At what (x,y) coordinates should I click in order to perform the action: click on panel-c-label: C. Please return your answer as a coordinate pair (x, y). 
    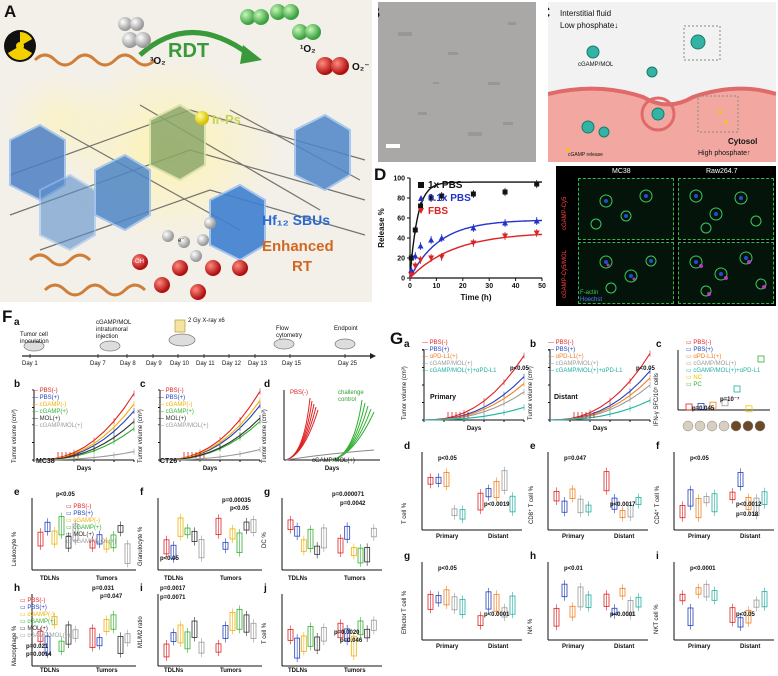
    Looking at the image, I should click on (549, 12).